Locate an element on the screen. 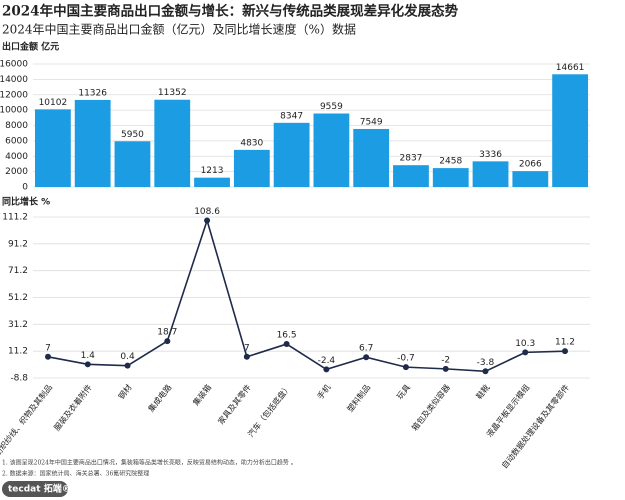 Image resolution: width=625 pixels, height=500 pixels. y-tick-label: 4000 is located at coordinates (16, 157).